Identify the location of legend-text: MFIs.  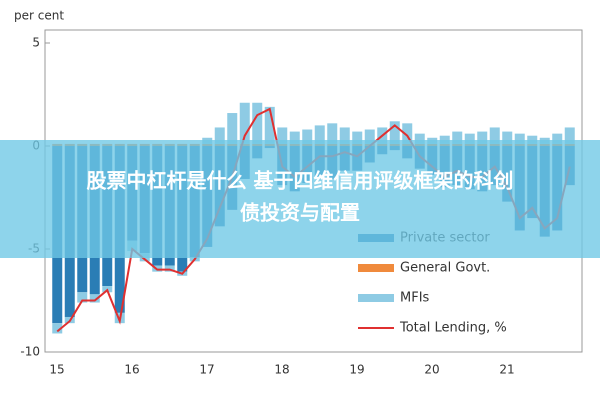
(415, 298).